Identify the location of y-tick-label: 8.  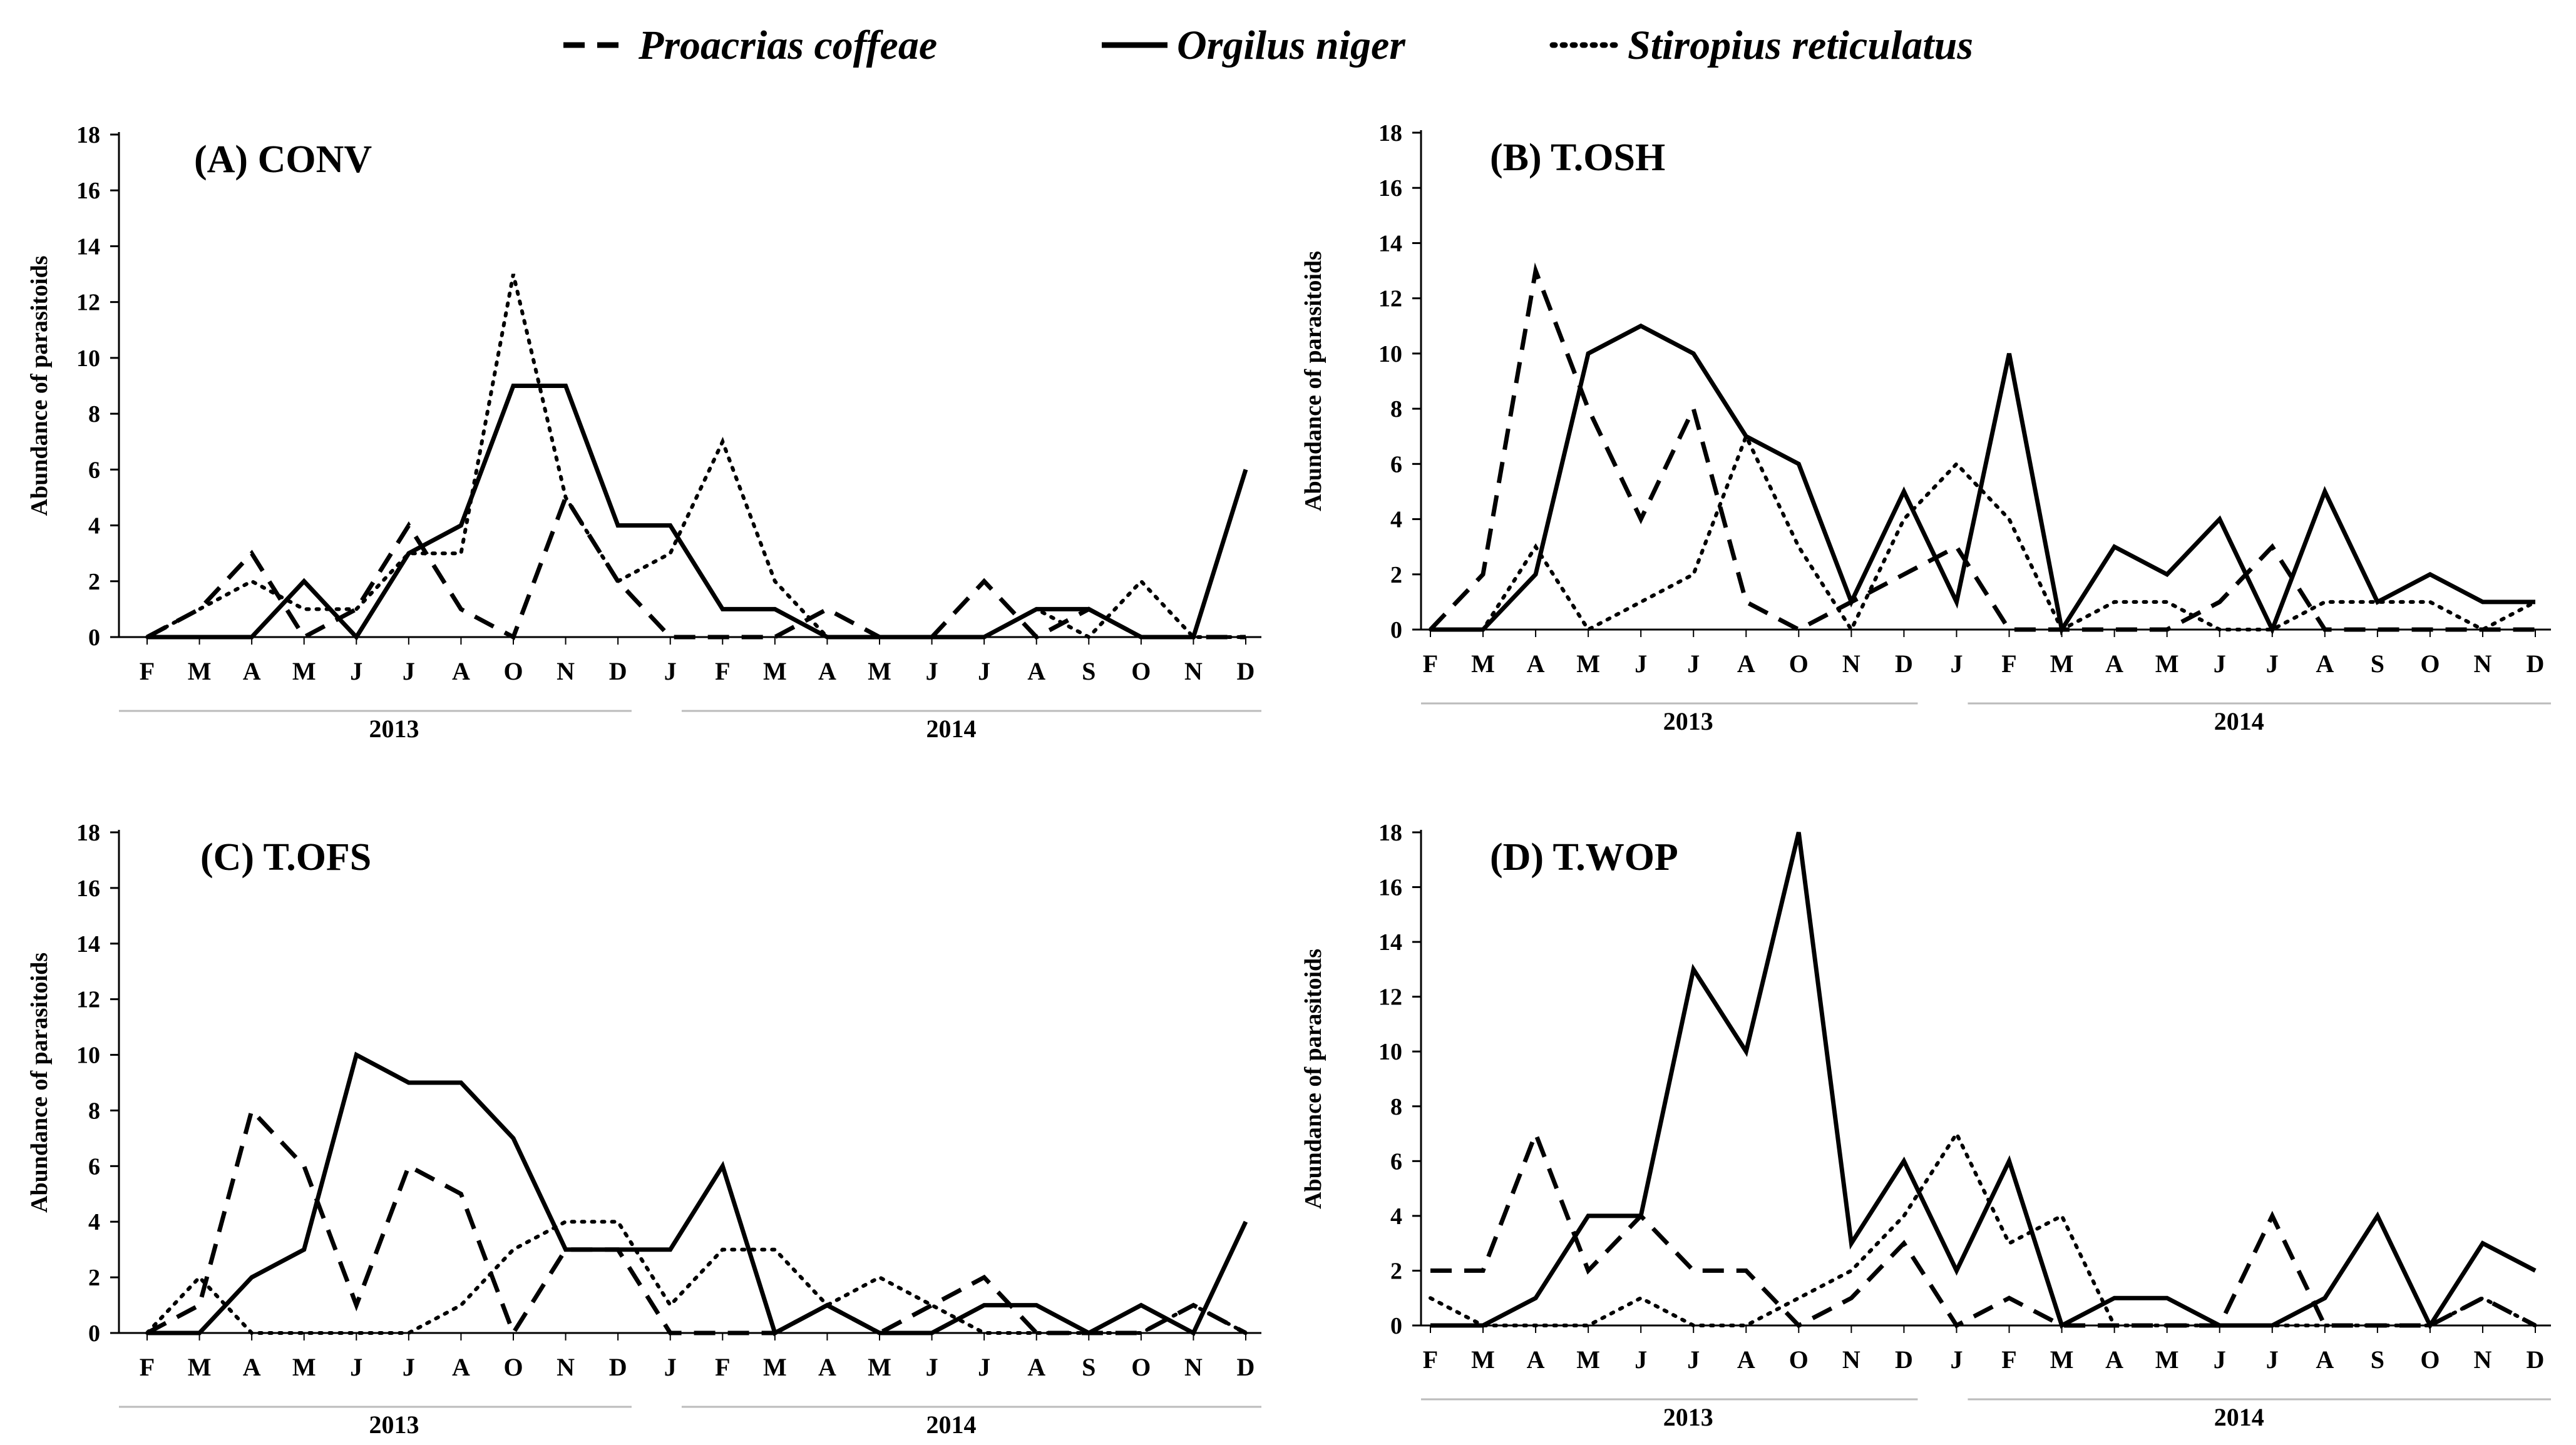
(94, 1111).